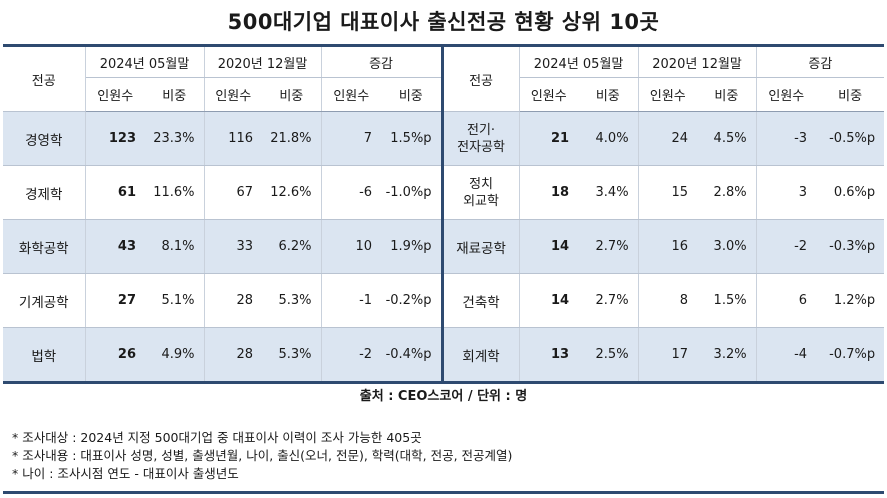 This screenshot has width=887, height=498. Describe the element at coordinates (443, 492) in the screenshot. I see `bottom-rule` at that location.